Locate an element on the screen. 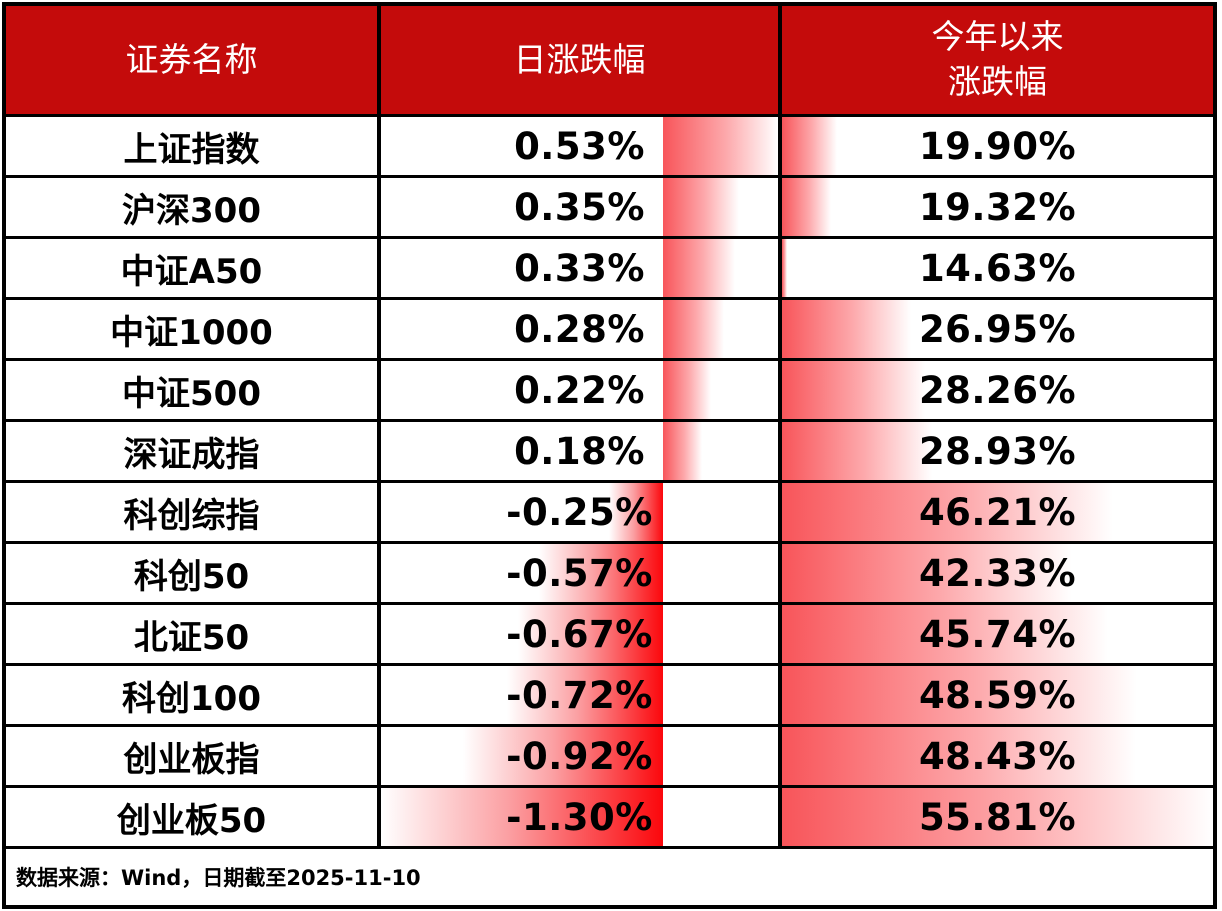 This screenshot has height=911, width=1222. index-name: 北证50 is located at coordinates (191, 637).